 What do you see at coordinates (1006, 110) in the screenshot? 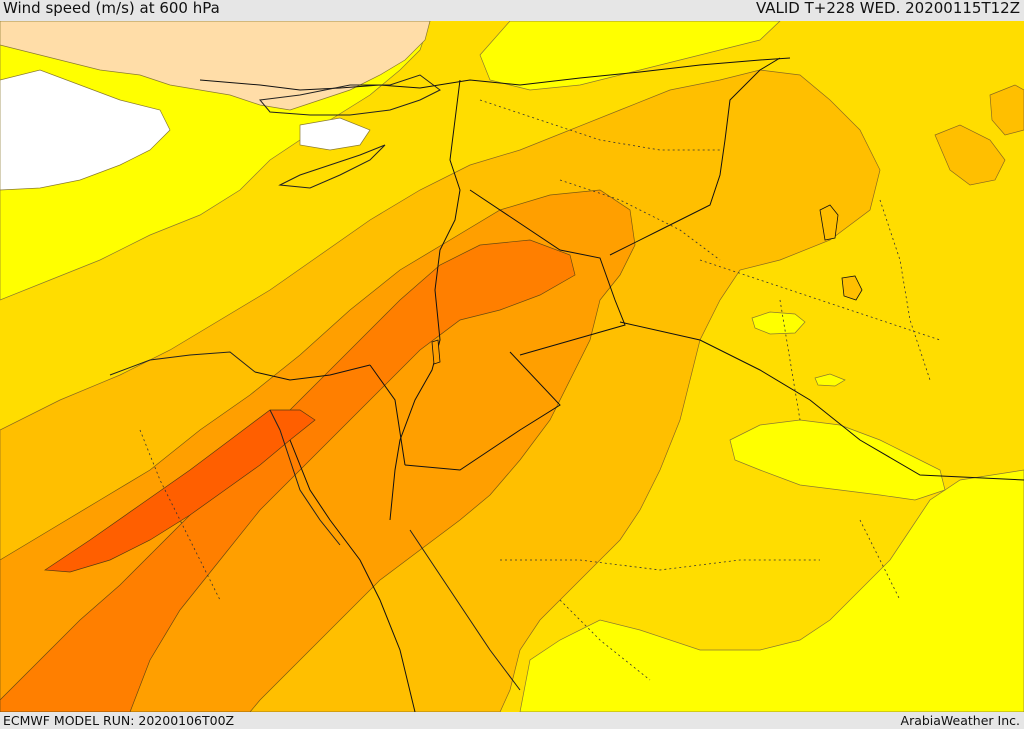
I see `band-20-25-ne-patch` at bounding box center [1006, 110].